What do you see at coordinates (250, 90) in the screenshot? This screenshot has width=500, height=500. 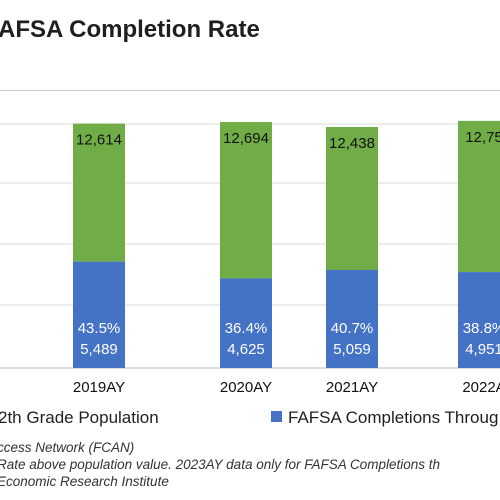 I see `title-divider` at bounding box center [250, 90].